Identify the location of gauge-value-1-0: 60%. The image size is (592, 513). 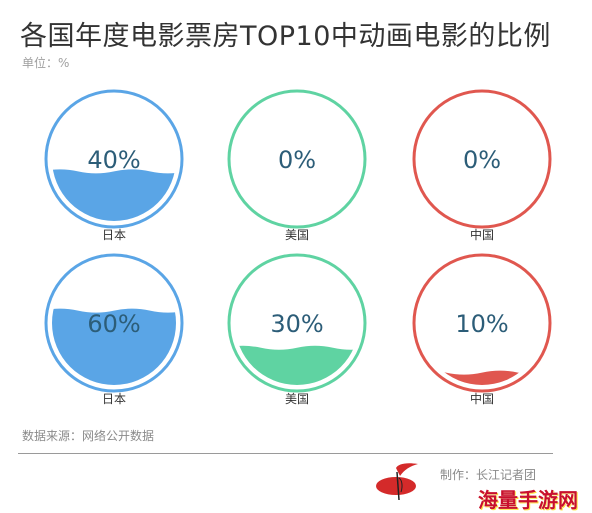
(113, 324).